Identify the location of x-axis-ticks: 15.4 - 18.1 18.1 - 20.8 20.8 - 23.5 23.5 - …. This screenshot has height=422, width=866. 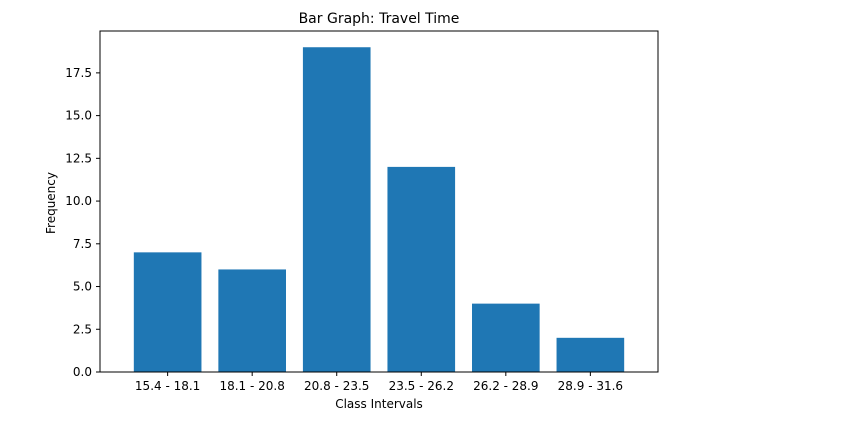
(379, 382).